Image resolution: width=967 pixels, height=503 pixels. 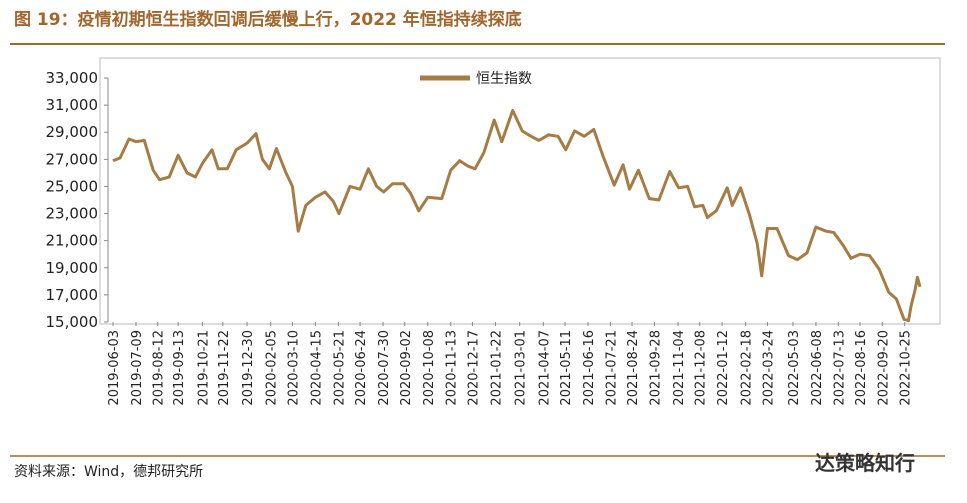 What do you see at coordinates (384, 368) in the screenshot?
I see `x-tick-label: 2020-07-30` at bounding box center [384, 368].